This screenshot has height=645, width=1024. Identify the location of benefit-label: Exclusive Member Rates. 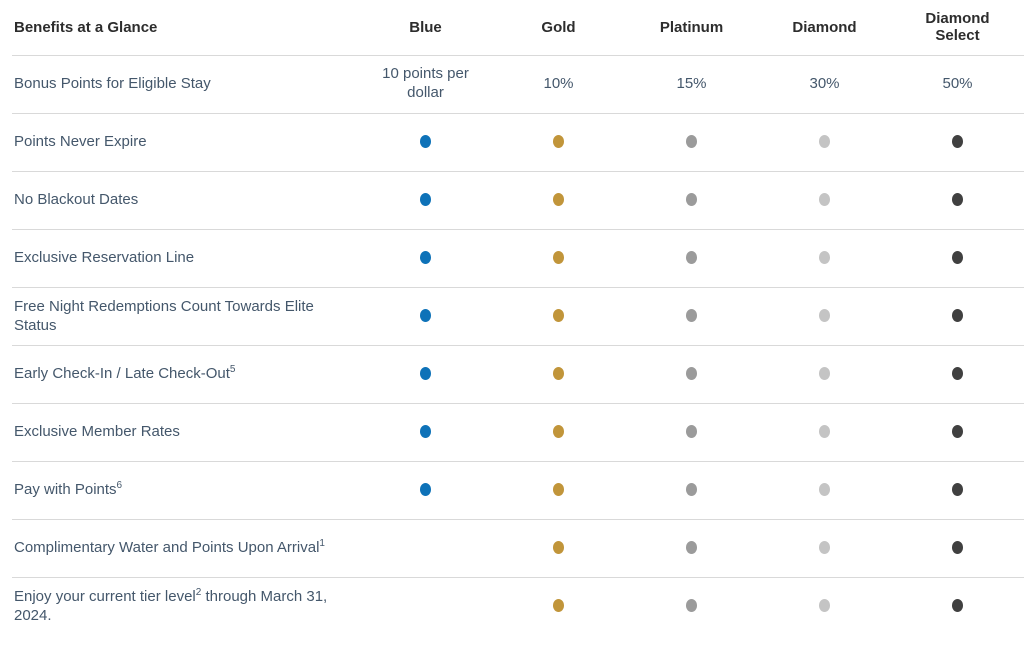
(185, 431).